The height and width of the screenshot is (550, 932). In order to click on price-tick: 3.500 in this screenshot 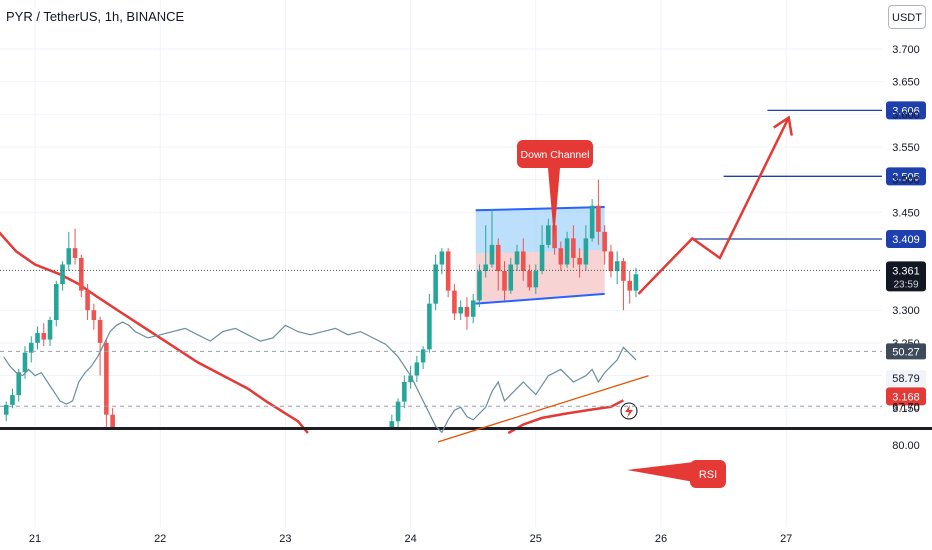, I will do `click(906, 181)`.